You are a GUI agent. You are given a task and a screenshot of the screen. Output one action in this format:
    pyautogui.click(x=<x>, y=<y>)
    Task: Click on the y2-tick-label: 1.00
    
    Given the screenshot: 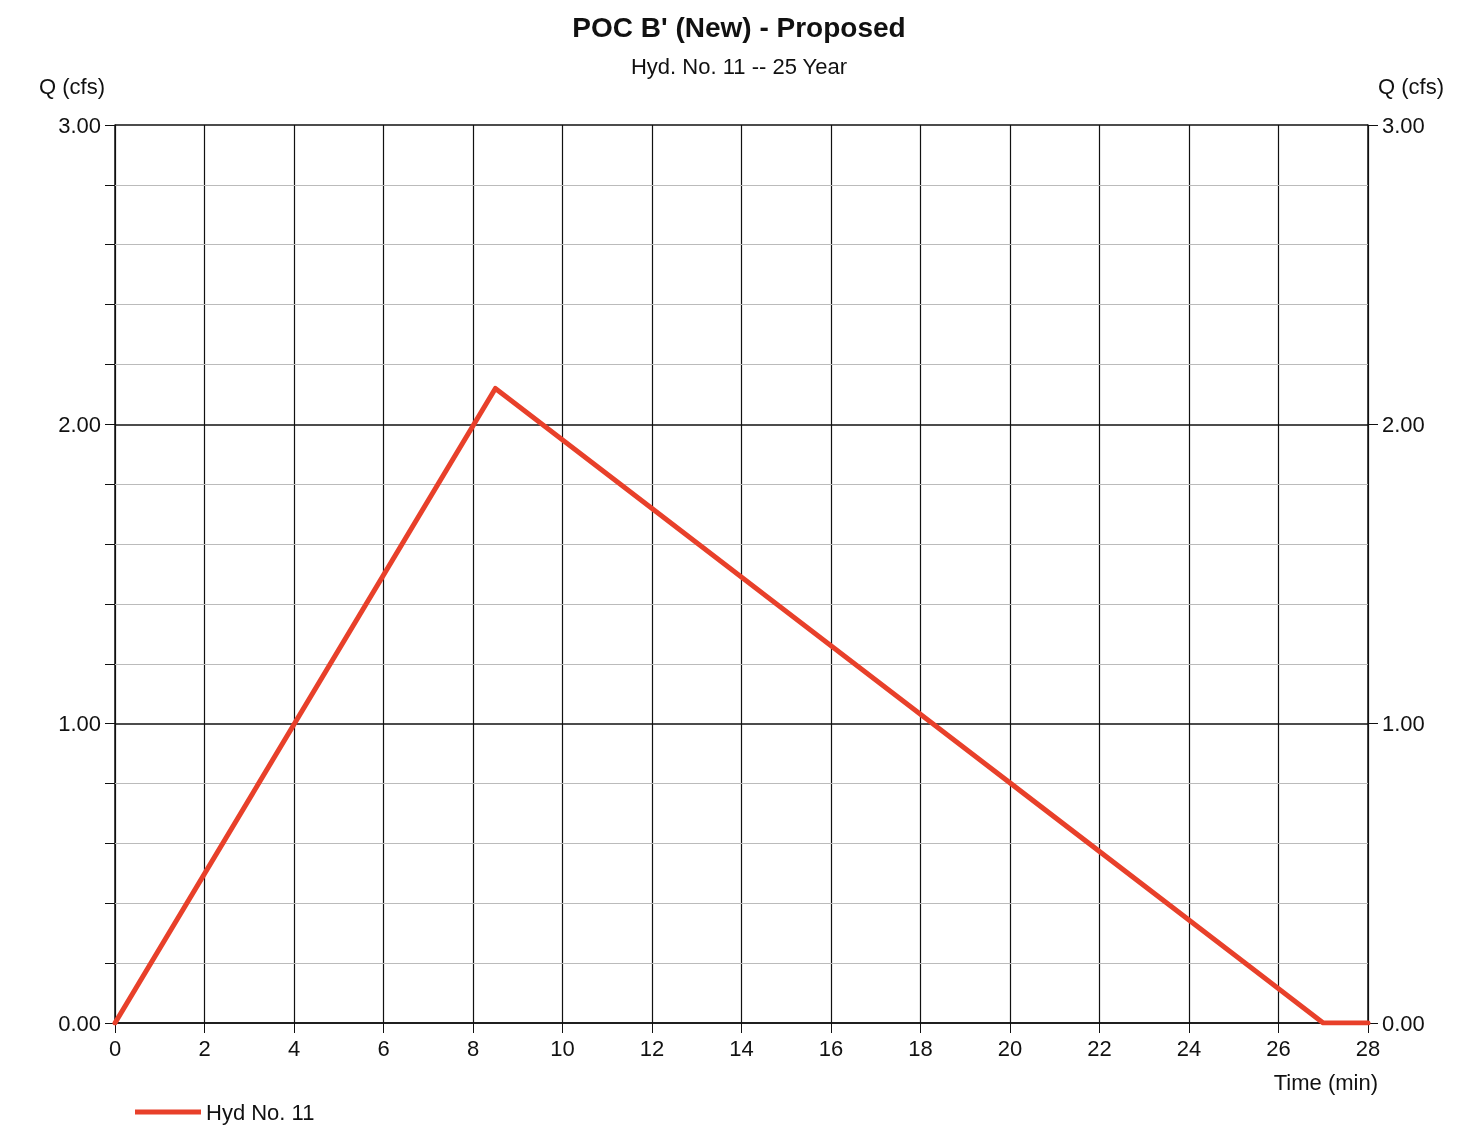 What is the action you would take?
    pyautogui.click(x=1403, y=724)
    